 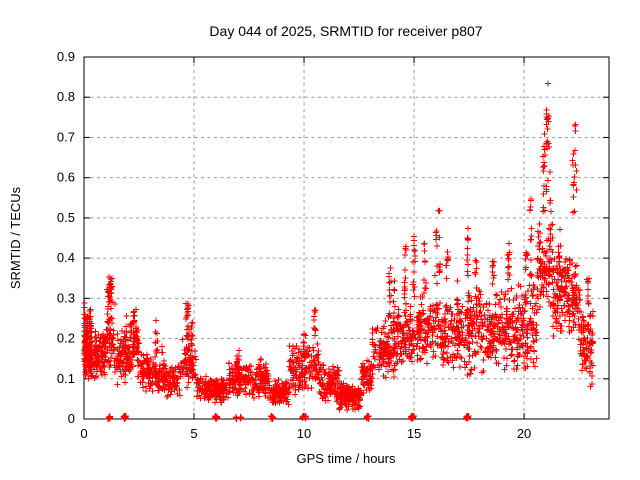 I want to click on x-tick-label: 10, so click(x=304, y=433).